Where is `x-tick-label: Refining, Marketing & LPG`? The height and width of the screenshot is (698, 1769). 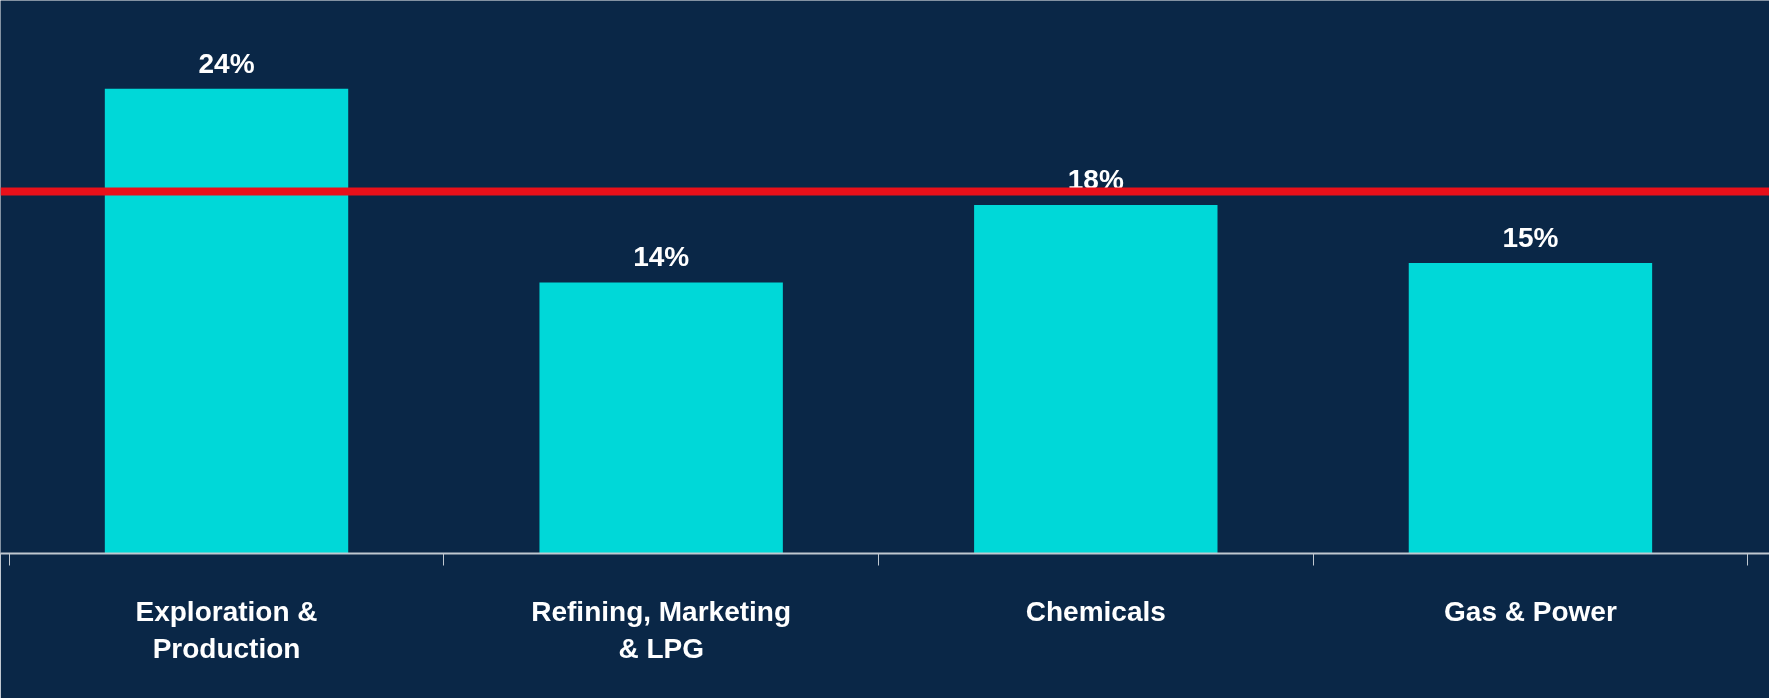
x-tick-label: Refining, Marketing & LPG is located at coordinates (661, 629).